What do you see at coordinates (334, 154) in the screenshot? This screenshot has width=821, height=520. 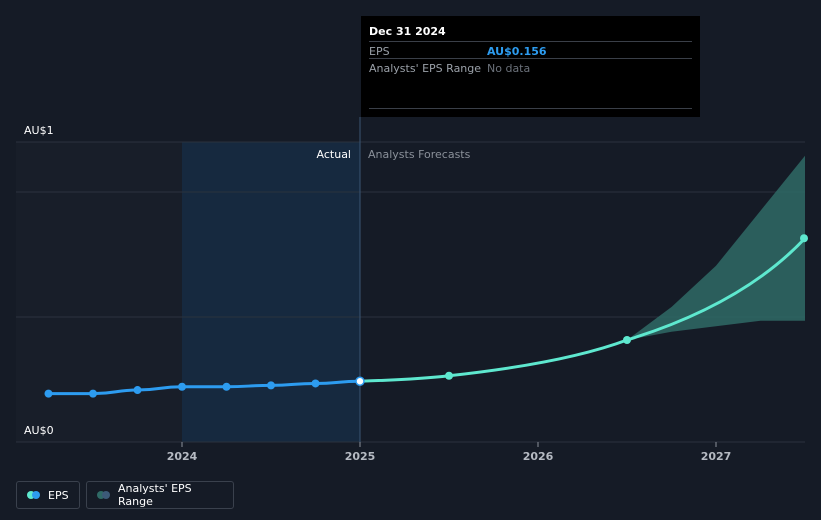 I see `actual-region-label: Actual` at bounding box center [334, 154].